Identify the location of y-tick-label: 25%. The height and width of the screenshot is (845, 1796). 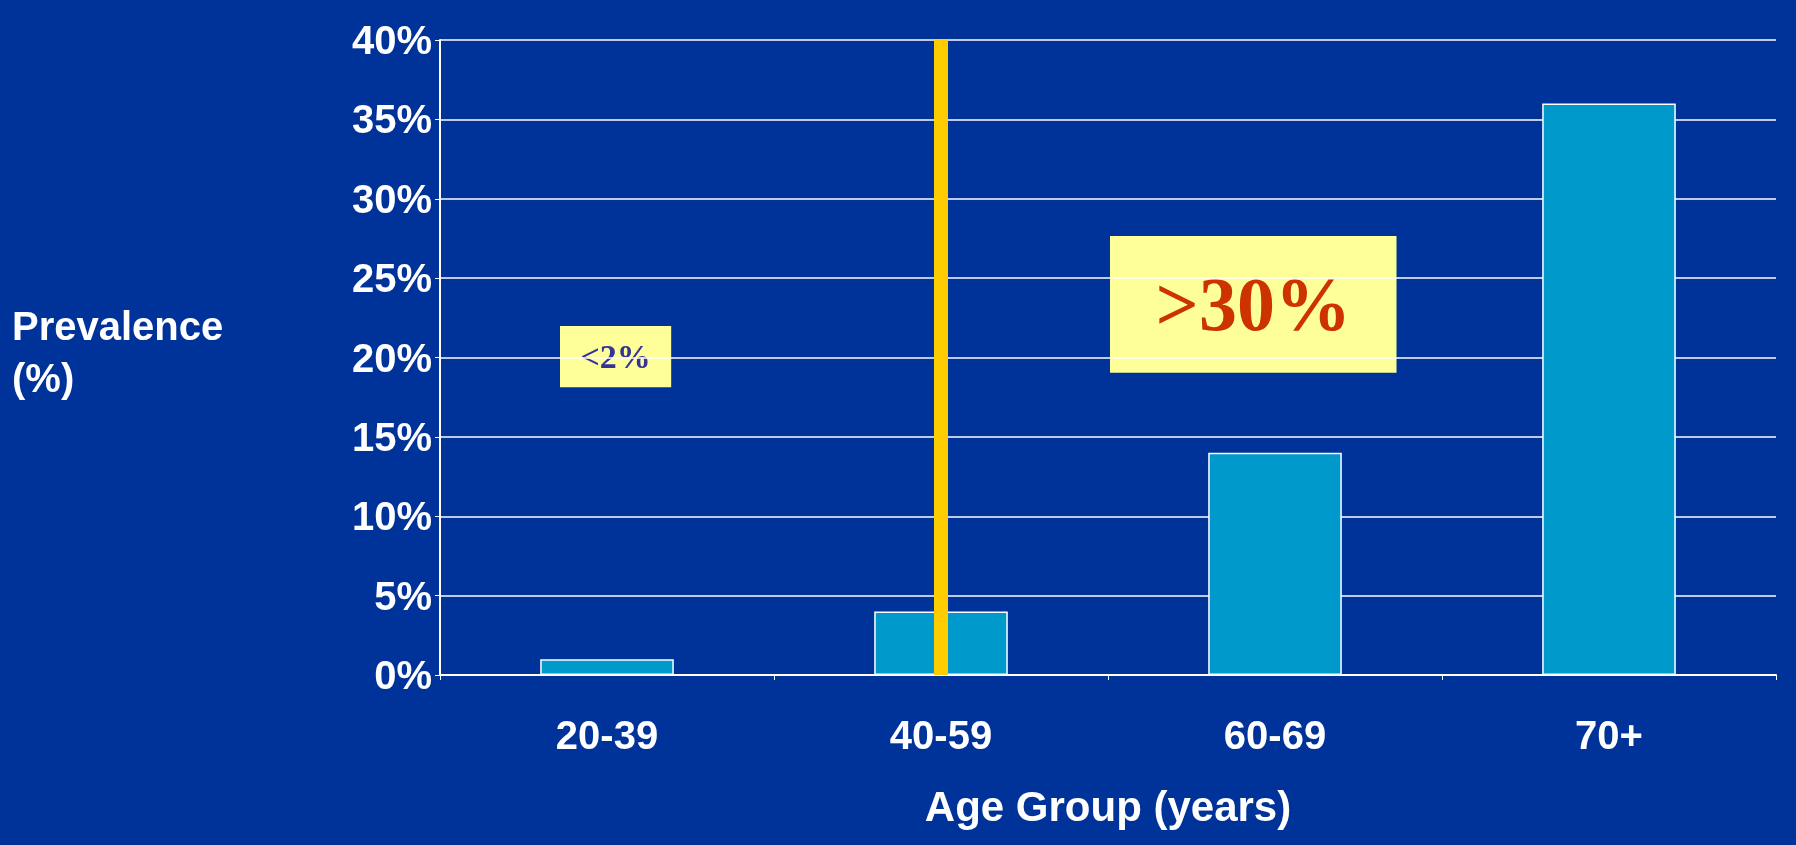
(391, 278).